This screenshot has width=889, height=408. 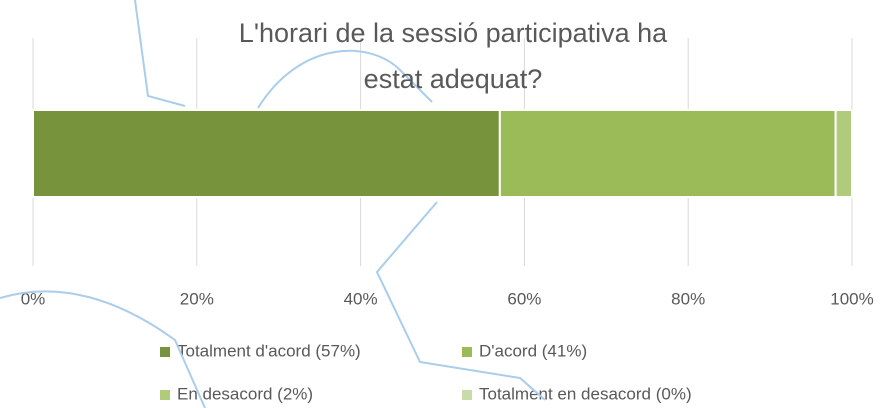 What do you see at coordinates (33, 298) in the screenshot?
I see `x-tick-label: 0%` at bounding box center [33, 298].